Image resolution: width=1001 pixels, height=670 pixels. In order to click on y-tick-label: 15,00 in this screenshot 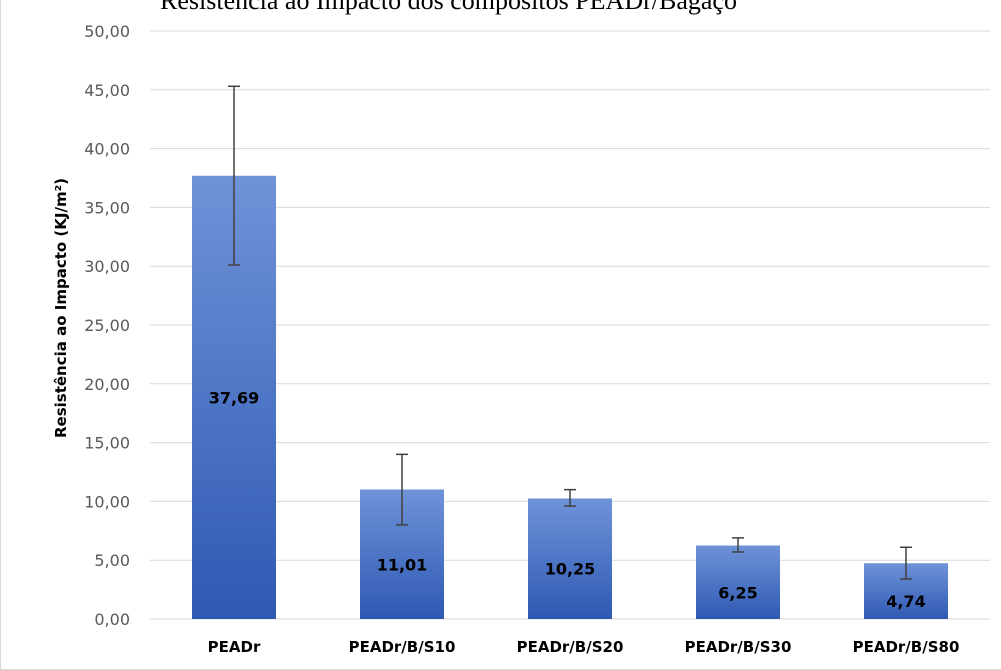, I will do `click(107, 443)`.